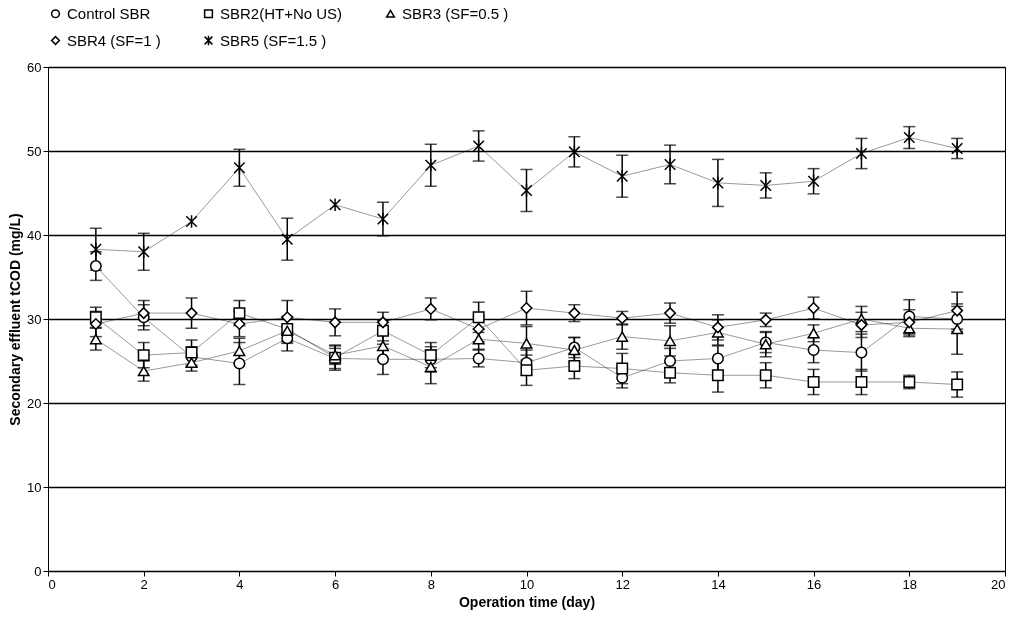  Describe the element at coordinates (998, 584) in the screenshot. I see `x-tick-label: 20` at that location.